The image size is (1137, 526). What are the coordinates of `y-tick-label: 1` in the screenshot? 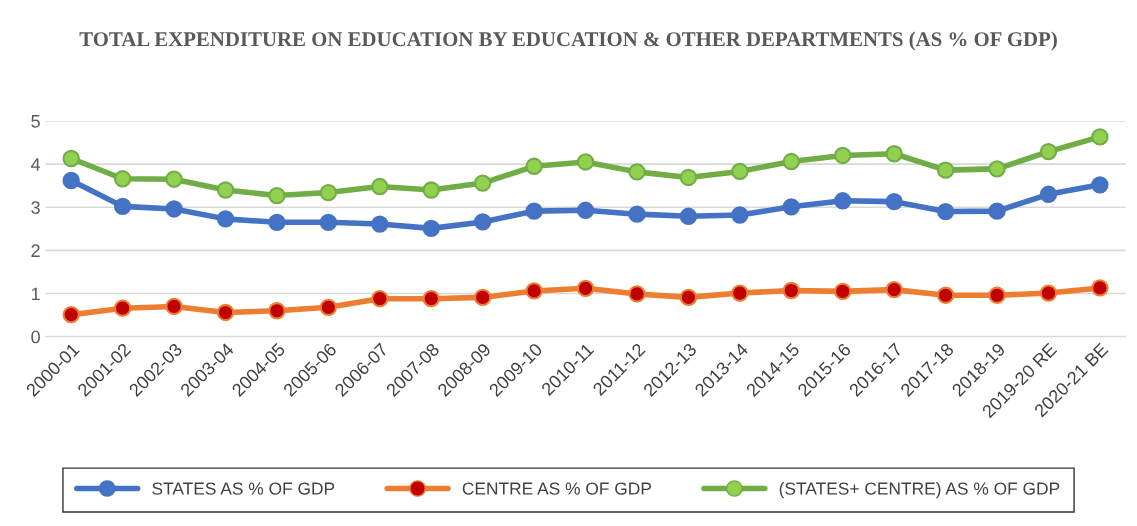 It's located at (35, 294).